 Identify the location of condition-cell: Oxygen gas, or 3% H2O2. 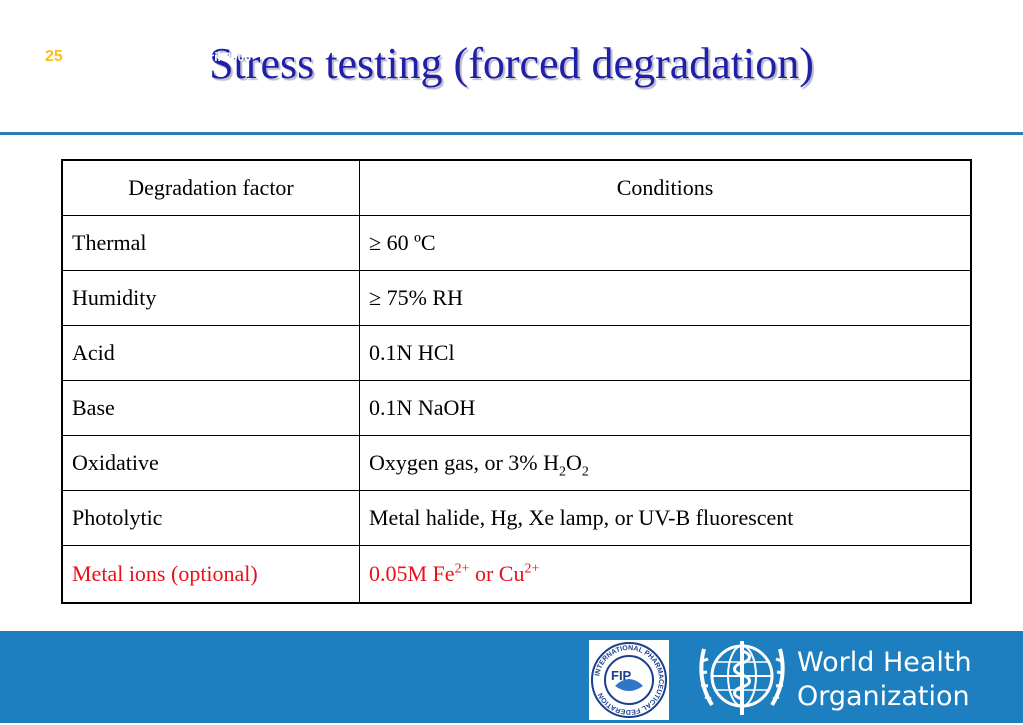
(665, 463).